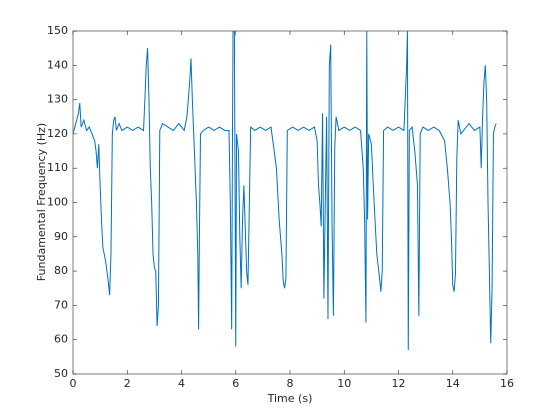  Describe the element at coordinates (453, 383) in the screenshot. I see `x-tick-label: 14` at that location.